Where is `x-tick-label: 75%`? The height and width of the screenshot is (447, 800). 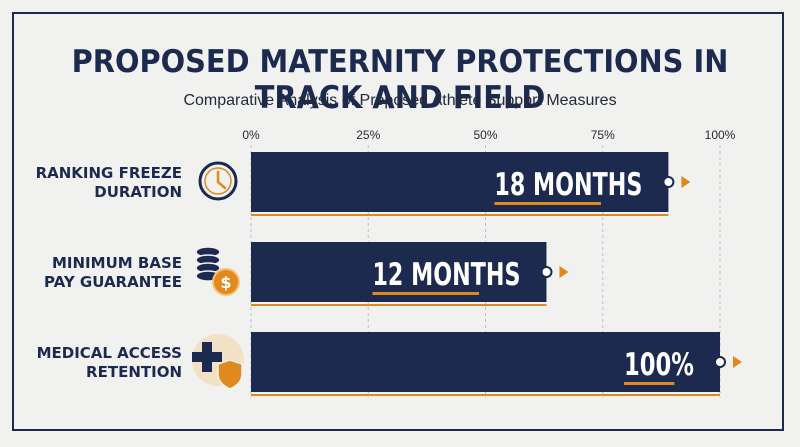 x-tick-label: 75% is located at coordinates (603, 135).